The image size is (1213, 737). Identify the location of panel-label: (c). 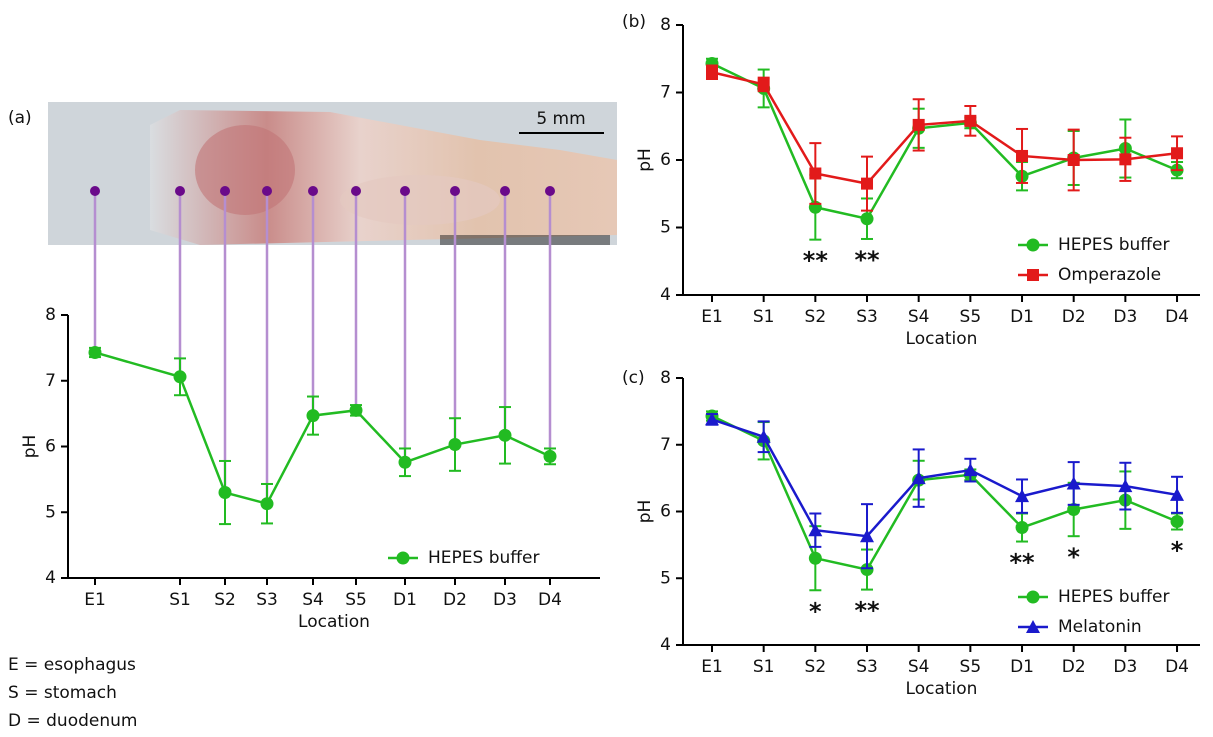
(633, 378).